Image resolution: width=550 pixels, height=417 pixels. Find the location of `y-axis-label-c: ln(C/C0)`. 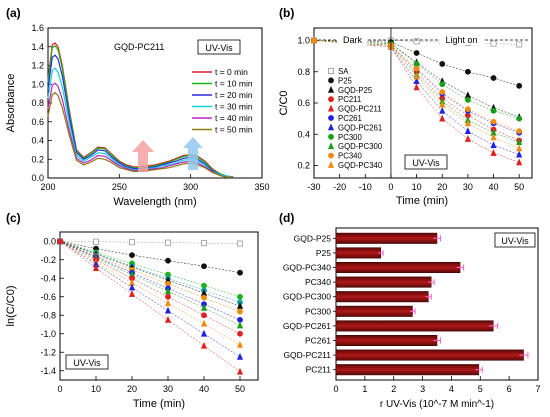

y-axis-label-c: ln(C/C0) is located at coordinates (11, 306).